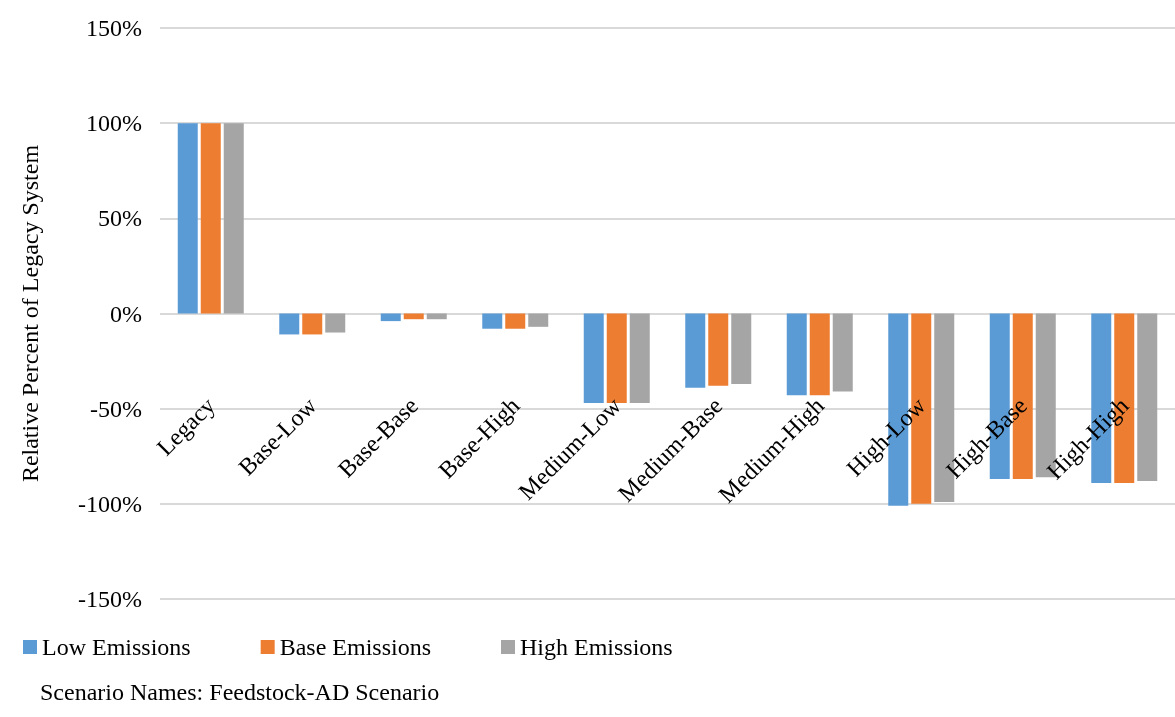  I want to click on y-tick-label: -50%, so click(116, 408).